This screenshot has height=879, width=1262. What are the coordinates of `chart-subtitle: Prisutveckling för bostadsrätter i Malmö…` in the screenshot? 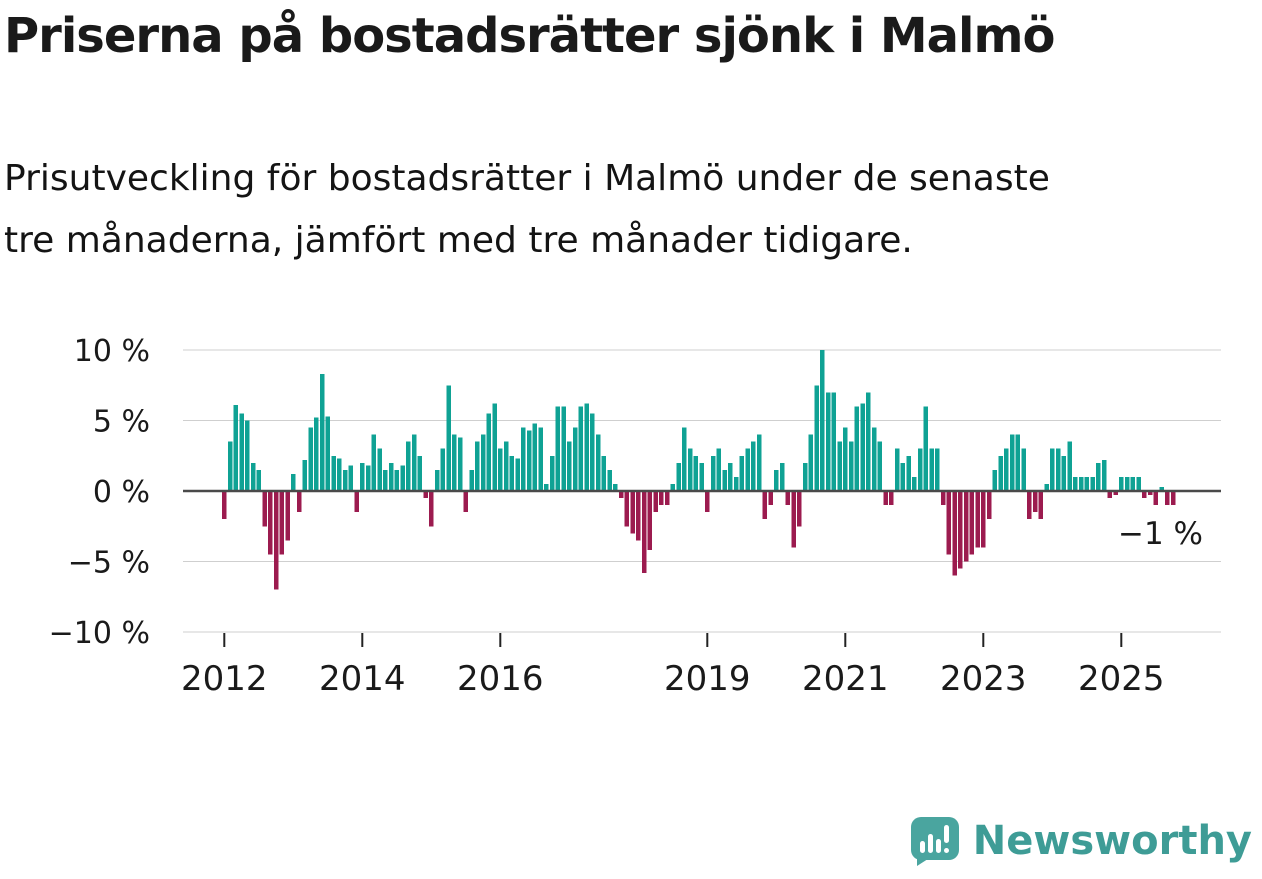 It's located at (632, 210).